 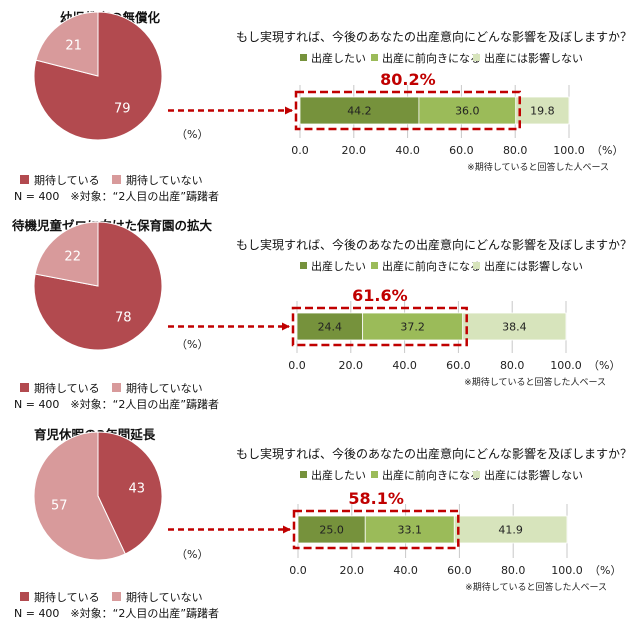 I want to click on bar-value-label: 24.4, so click(x=330, y=327).